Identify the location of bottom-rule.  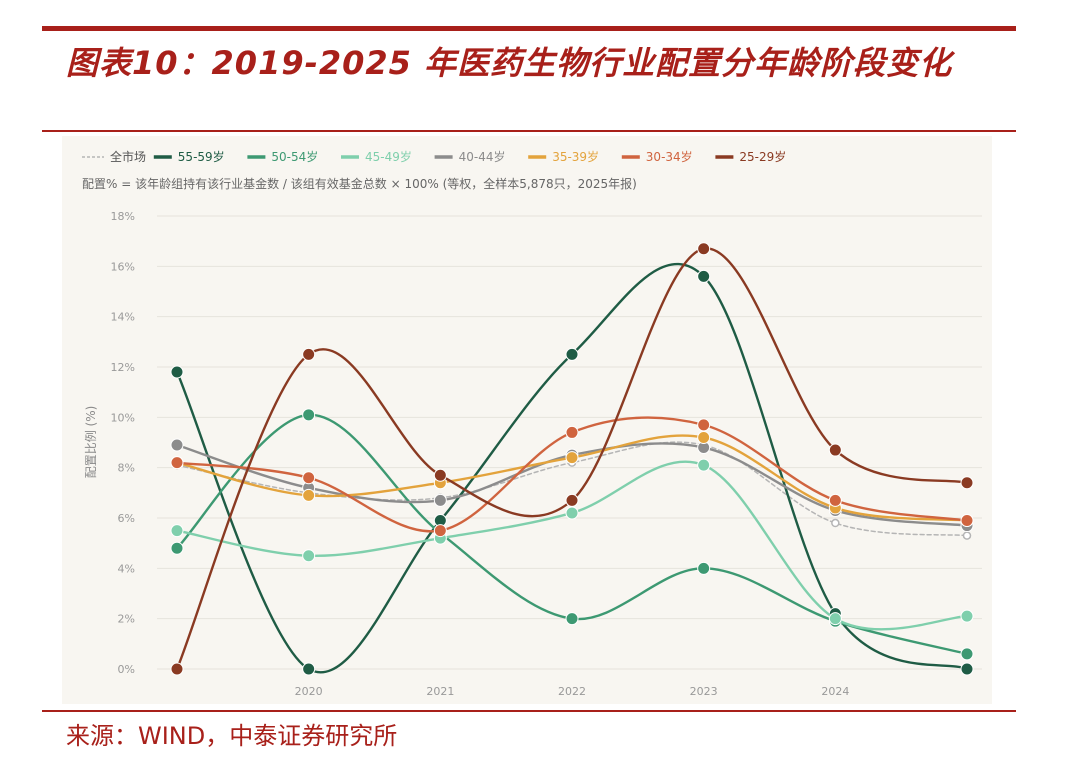
(529, 711).